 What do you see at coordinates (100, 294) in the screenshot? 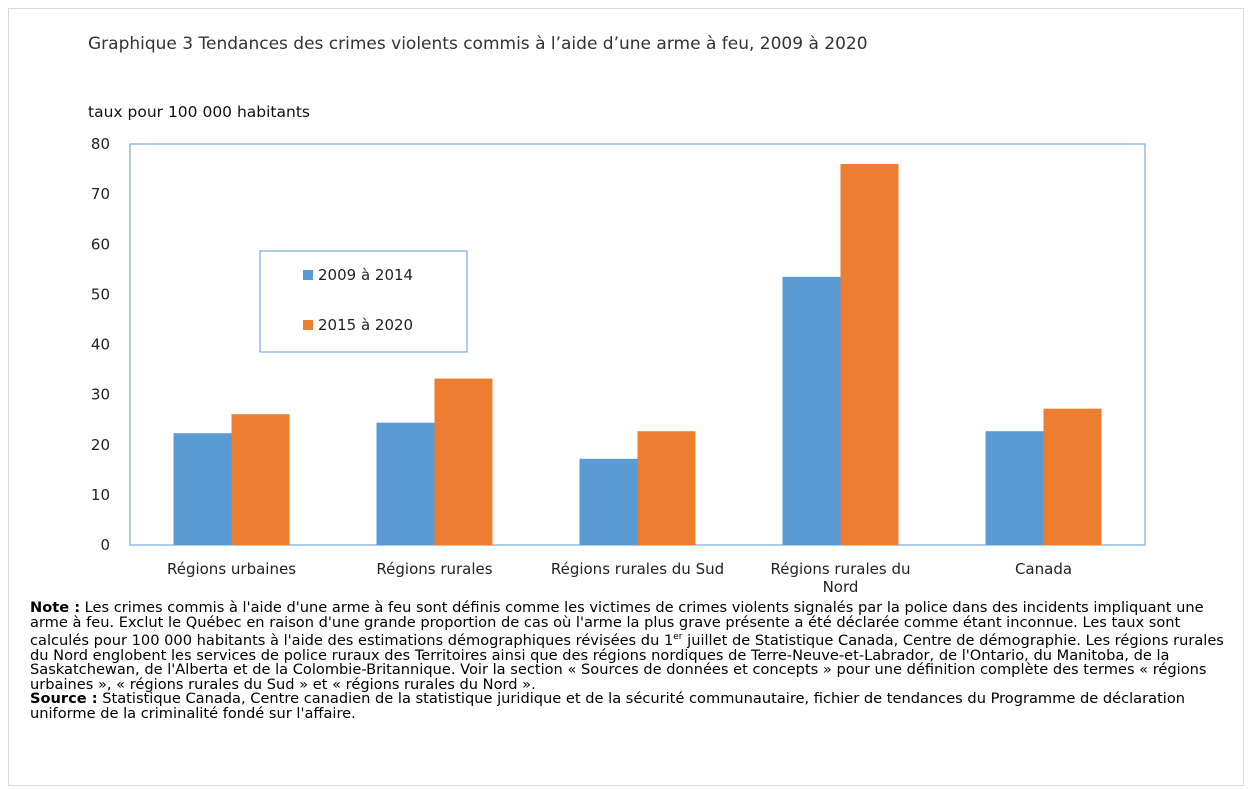
I see `y-tick-label: 50` at bounding box center [100, 294].